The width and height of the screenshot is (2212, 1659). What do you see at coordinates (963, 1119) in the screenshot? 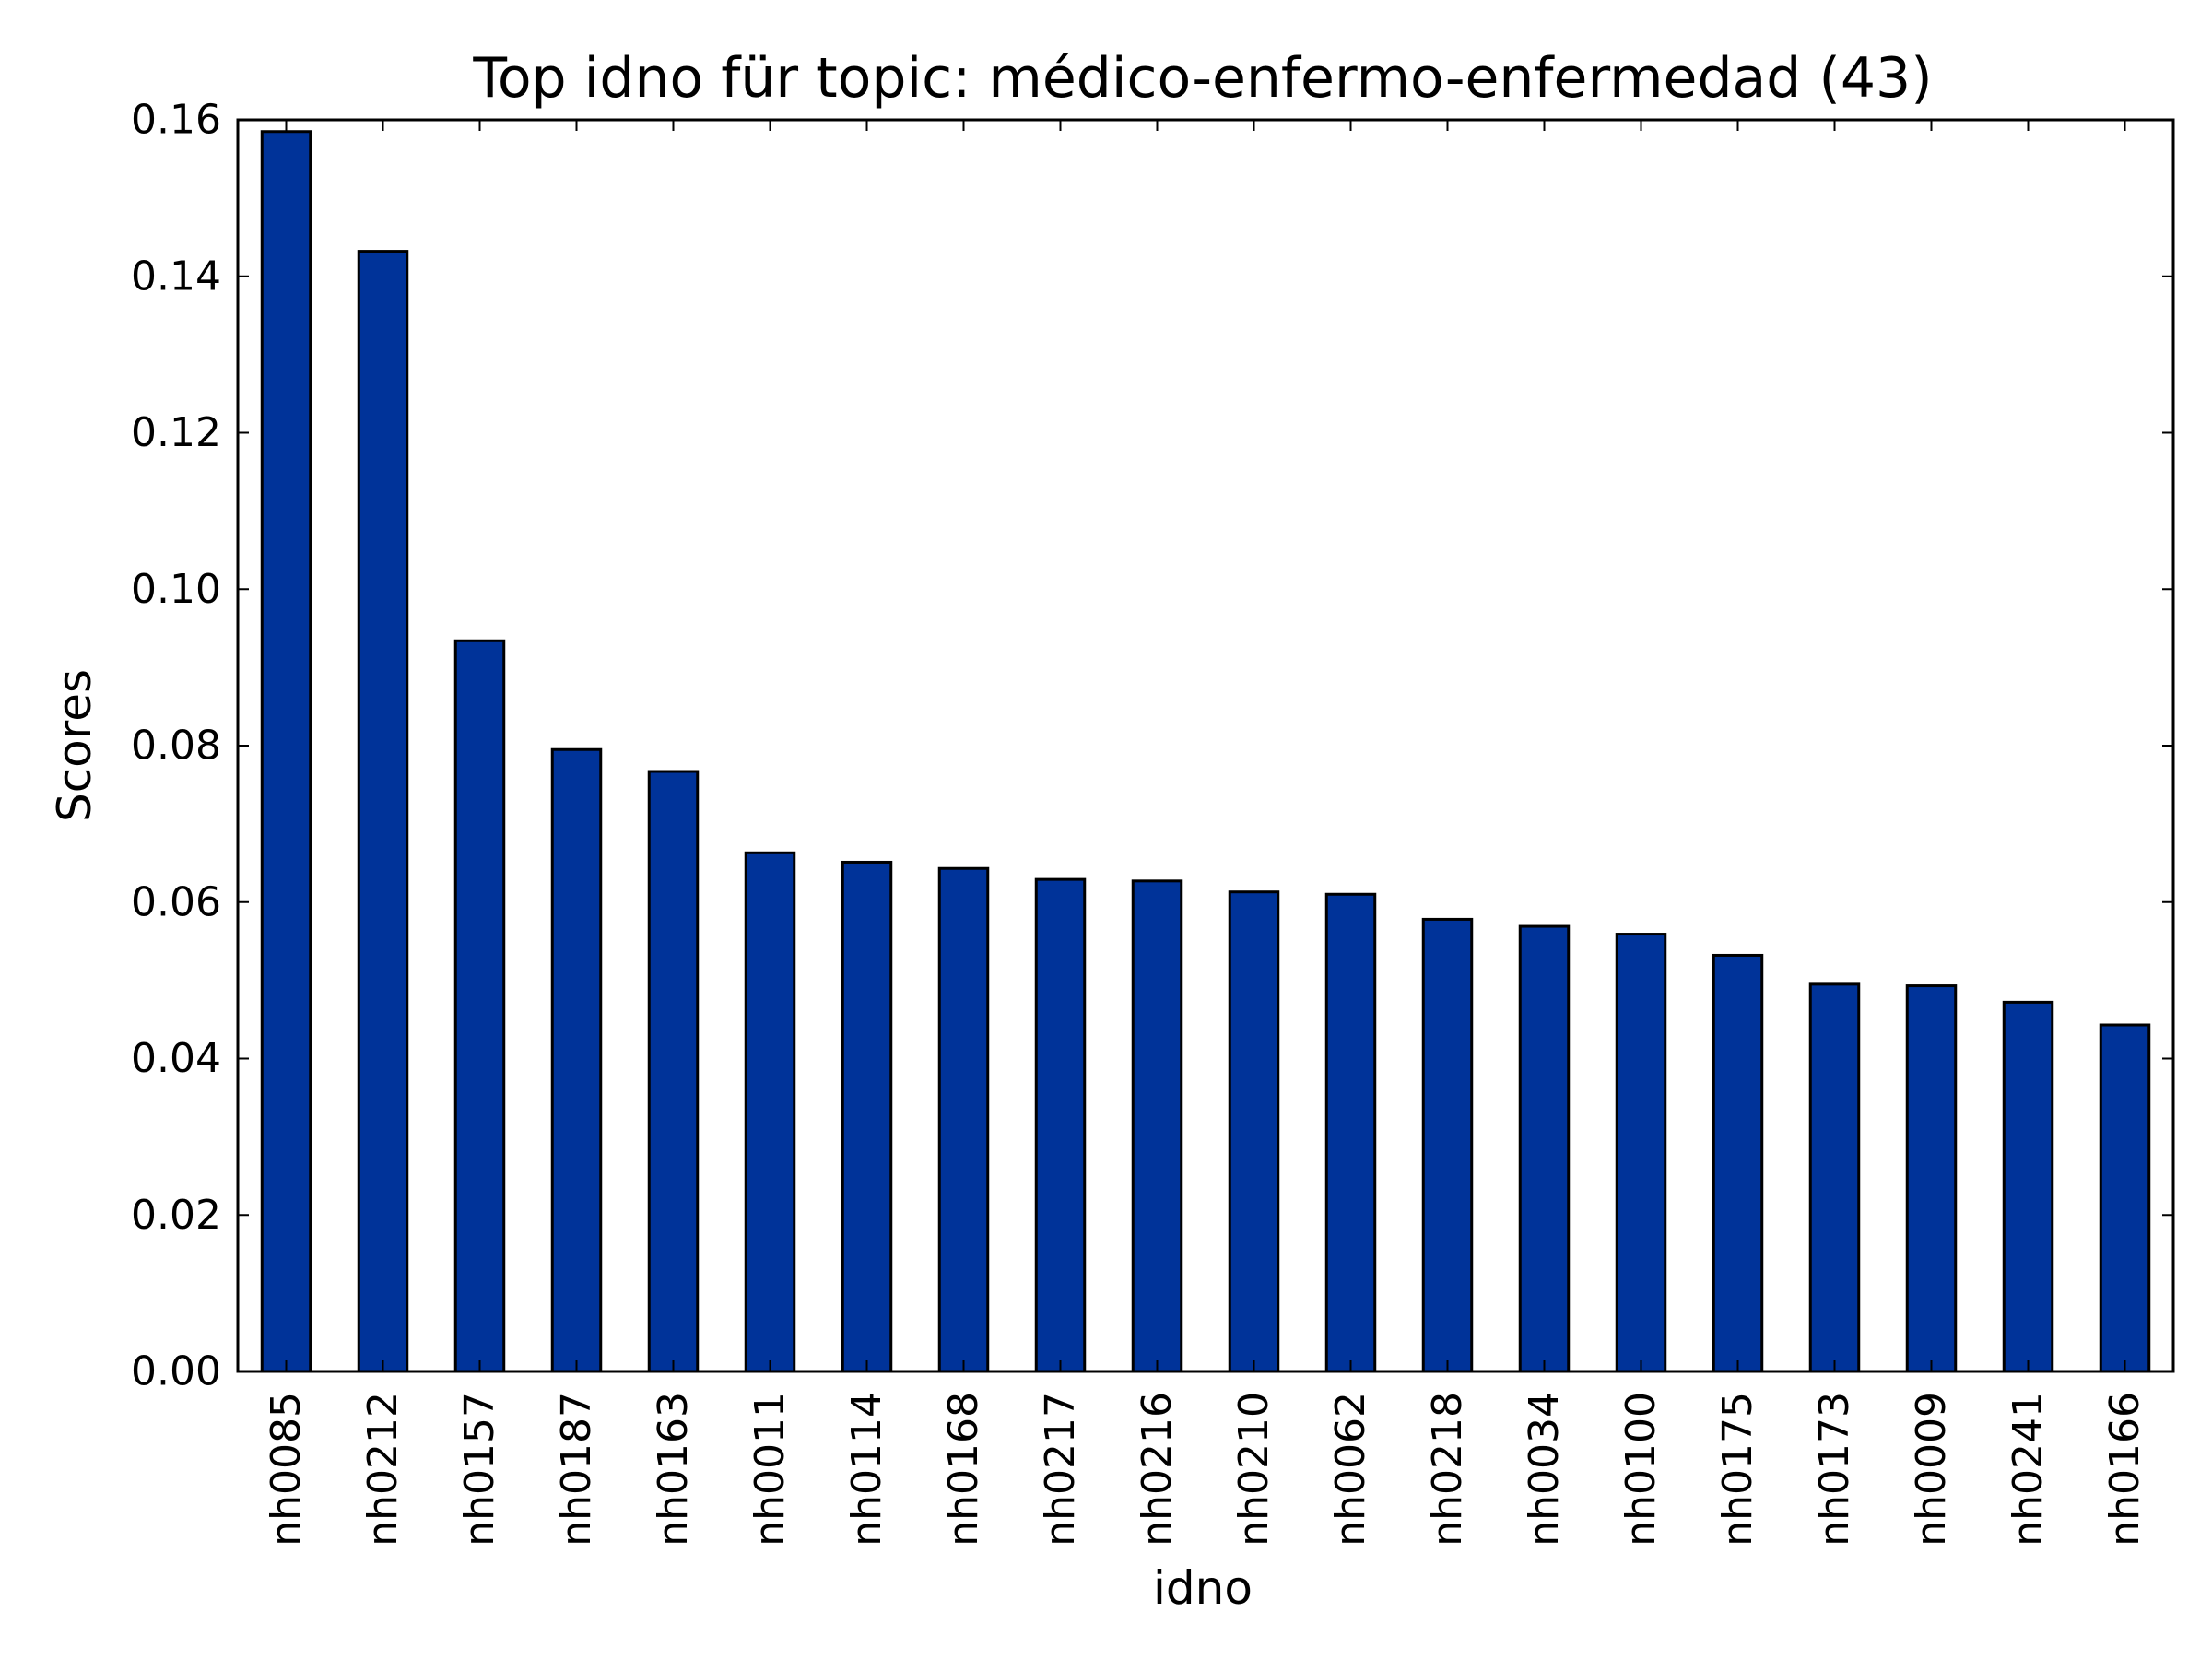
I see `bar-nh0168` at bounding box center [963, 1119].